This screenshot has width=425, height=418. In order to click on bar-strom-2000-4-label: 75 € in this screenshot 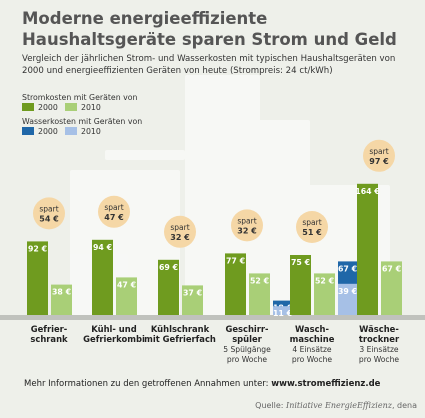, I will do `click(300, 262)`.